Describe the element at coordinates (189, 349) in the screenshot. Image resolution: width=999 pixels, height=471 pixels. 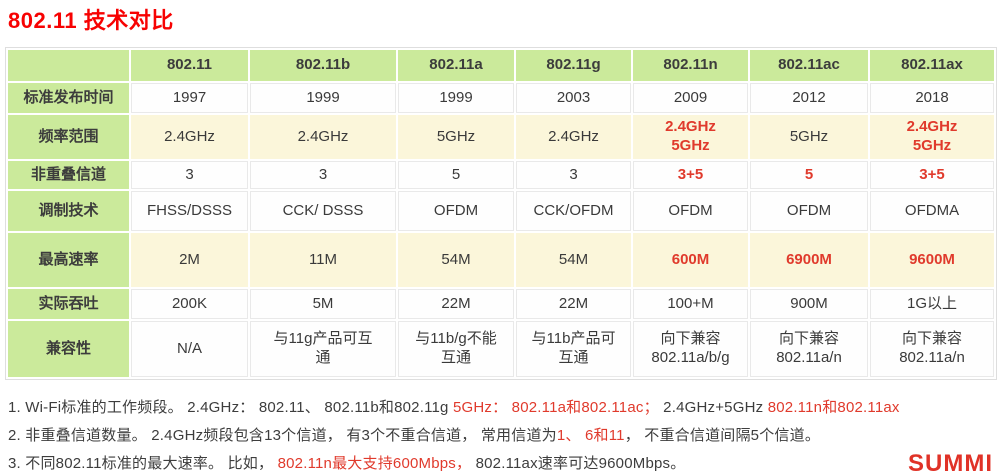
I see `table-cell: N/A` at that location.